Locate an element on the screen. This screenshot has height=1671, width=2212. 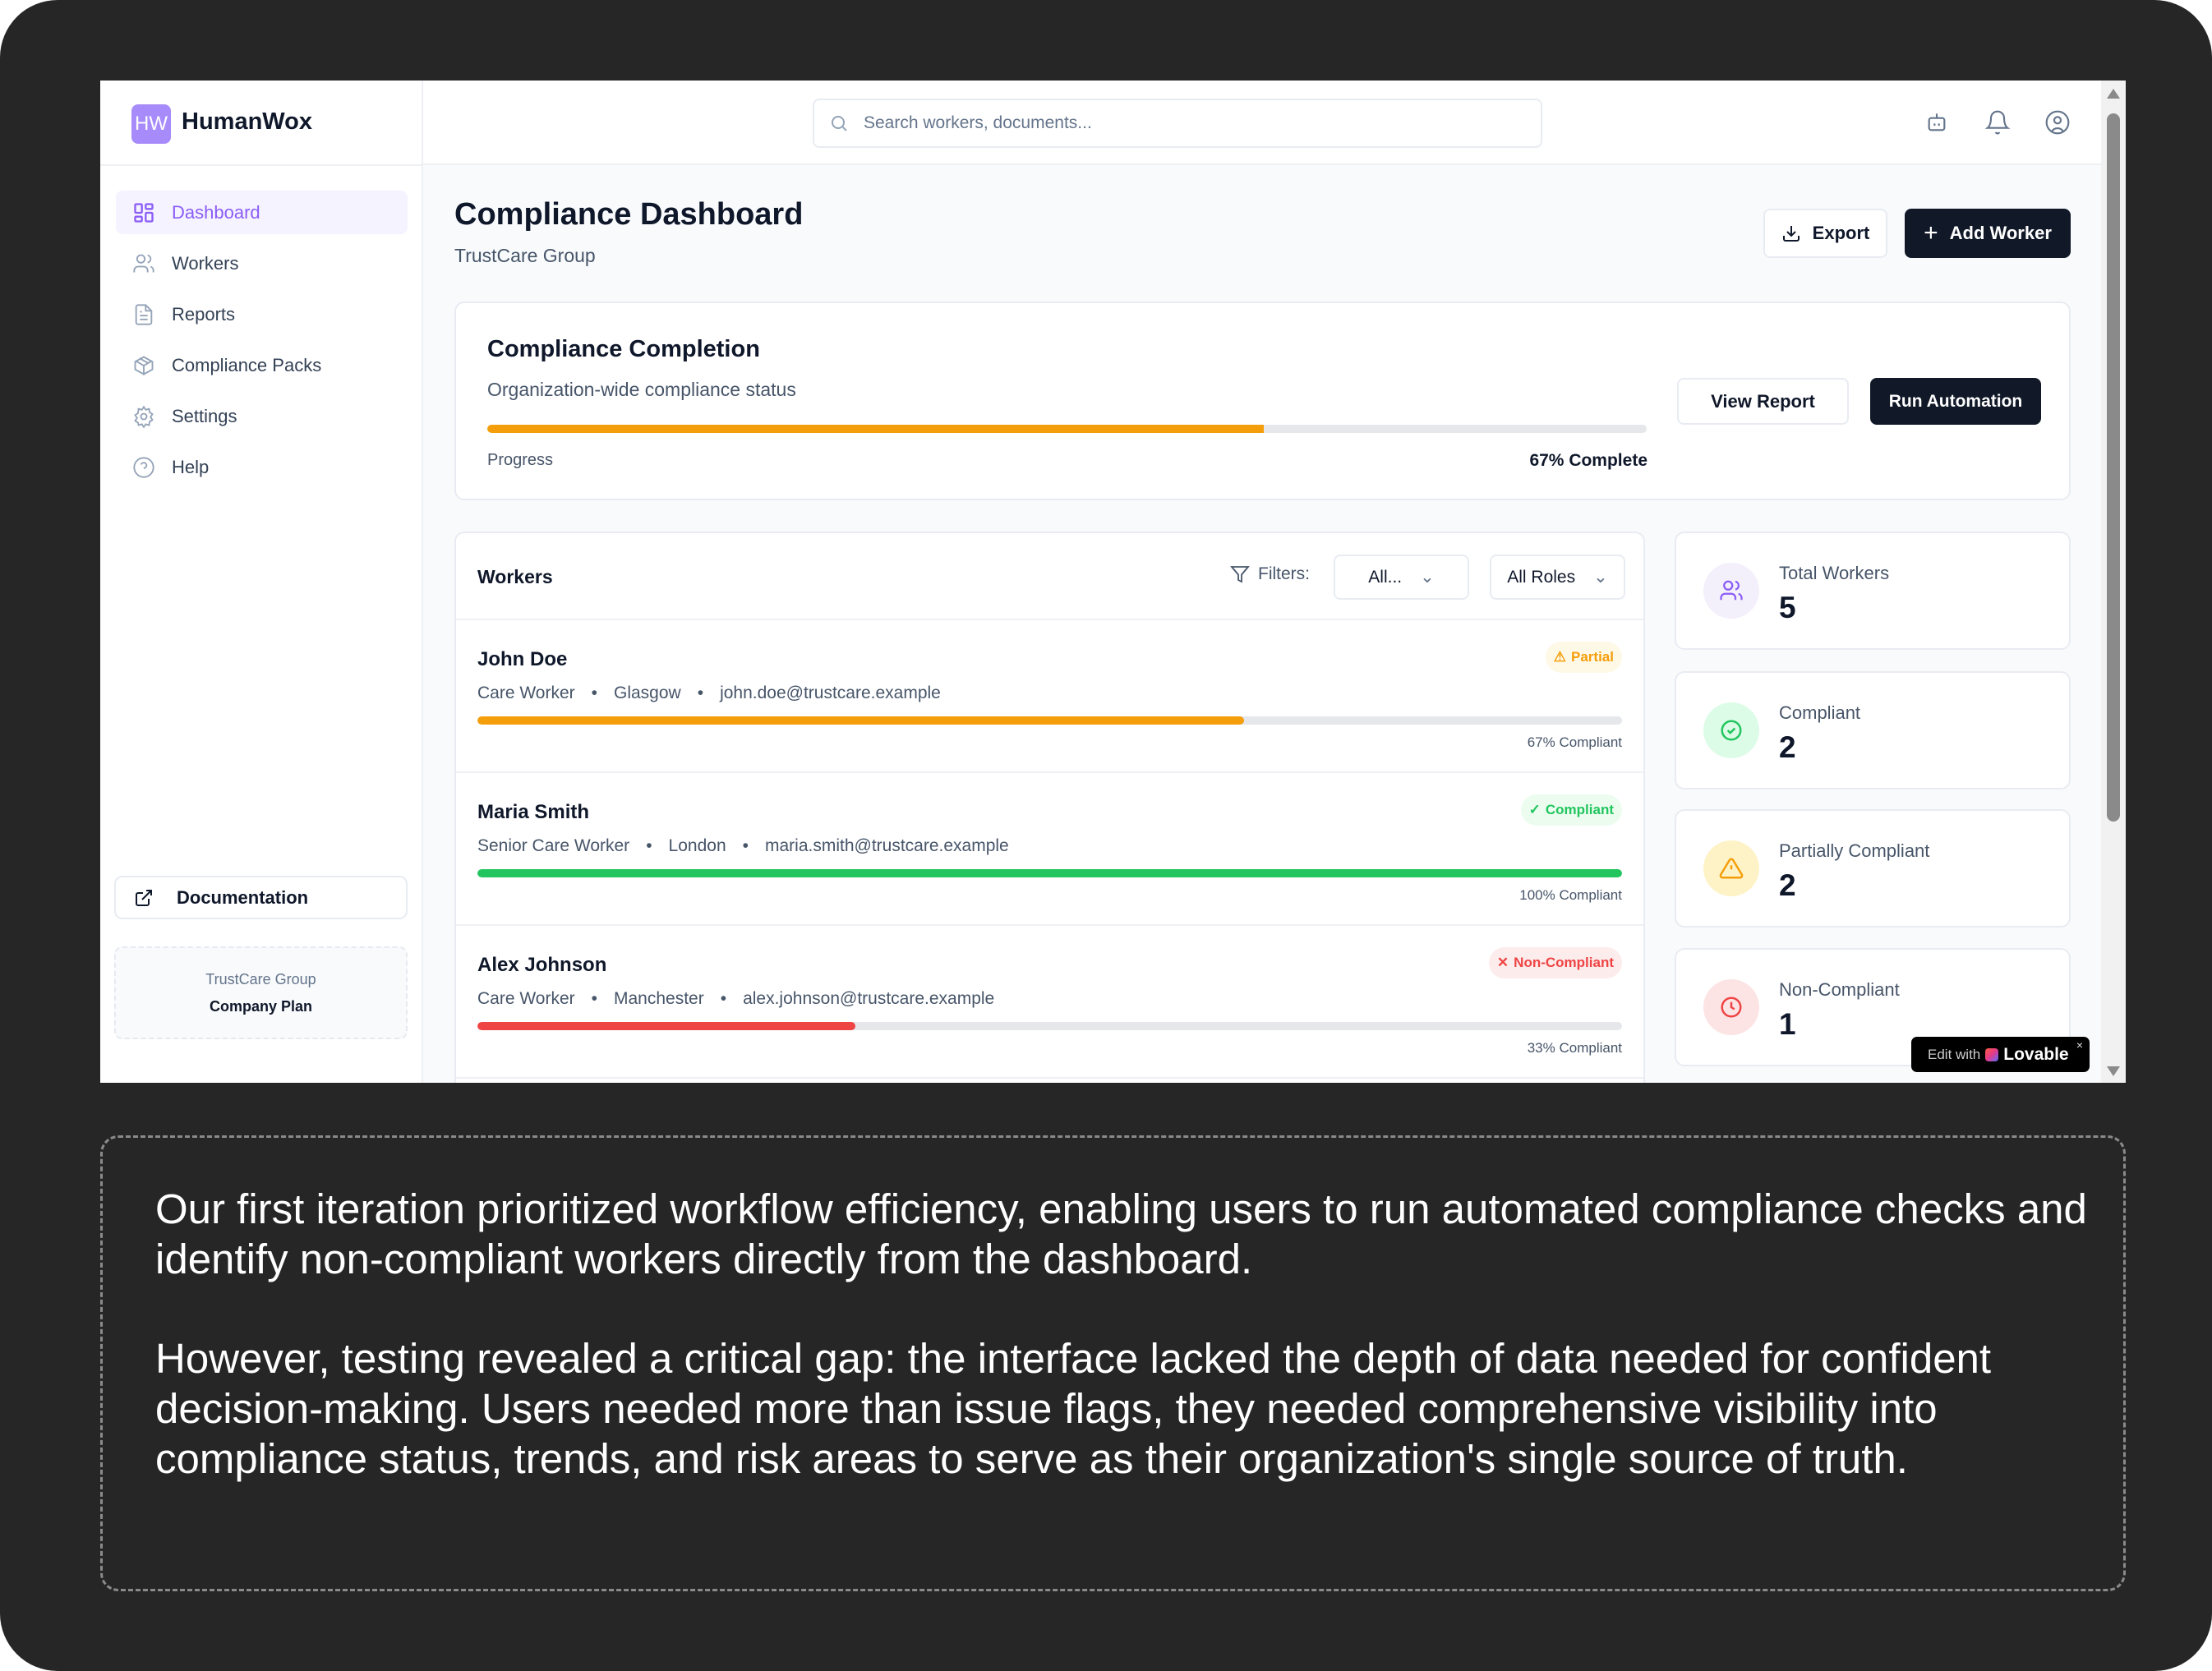
stat-label: Total Workers is located at coordinates (1835, 573).